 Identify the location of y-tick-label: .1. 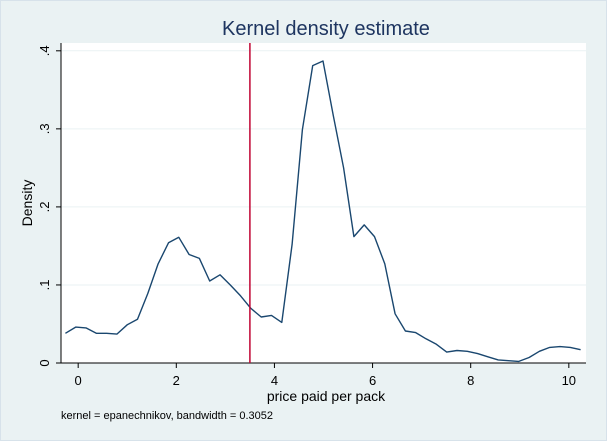
(44, 285).